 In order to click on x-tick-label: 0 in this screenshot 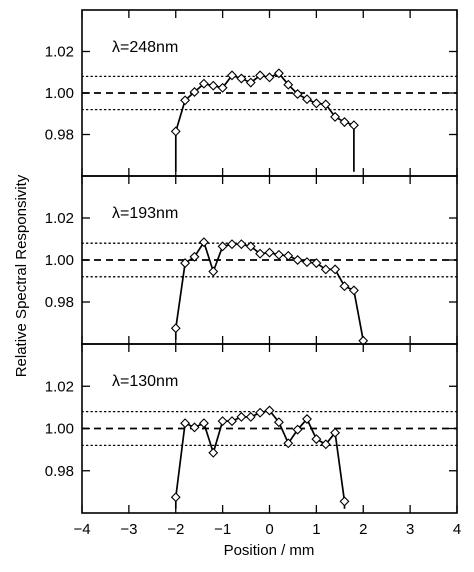, I will do `click(269, 529)`.